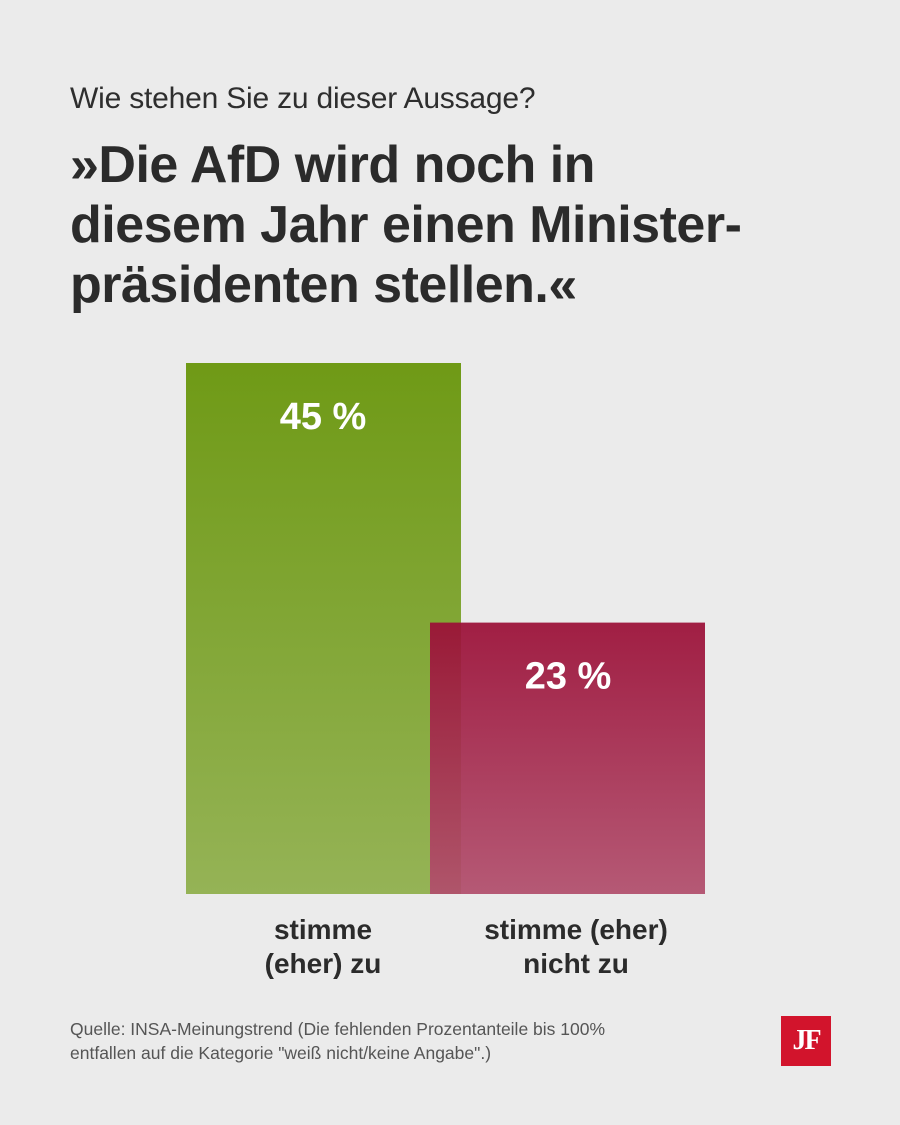 Image resolution: width=900 pixels, height=1125 pixels. What do you see at coordinates (567, 758) in the screenshot?
I see `bar-disagree` at bounding box center [567, 758].